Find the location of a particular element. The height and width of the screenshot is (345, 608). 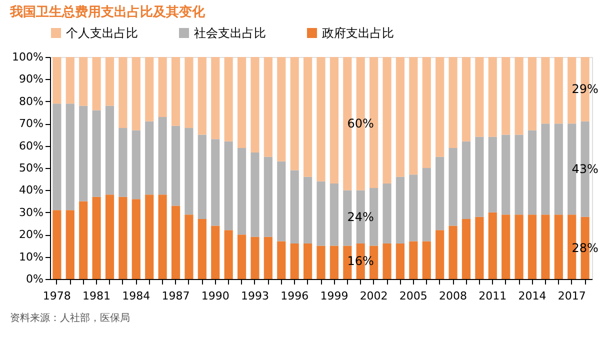

y-tick-label: 0% is located at coordinates (35, 279).